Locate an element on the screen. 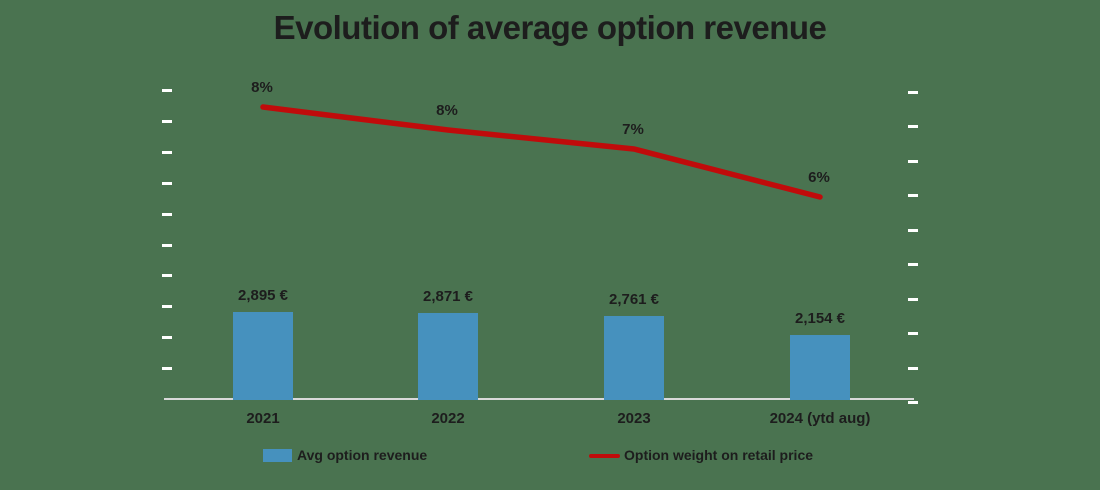 The image size is (1100, 490). x-axis-label: 2021 is located at coordinates (263, 418).